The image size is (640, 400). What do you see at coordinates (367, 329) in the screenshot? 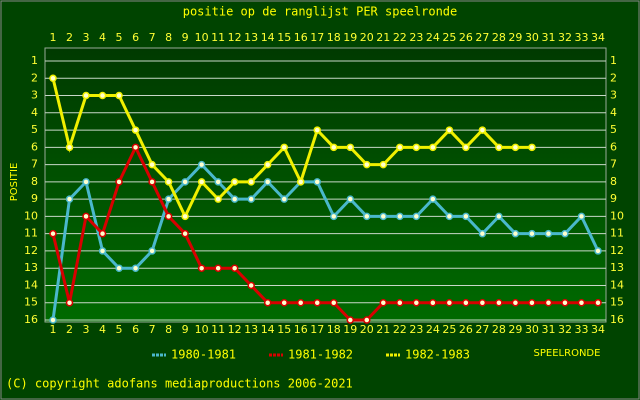
I see `x-tick-label: 20` at bounding box center [367, 329].